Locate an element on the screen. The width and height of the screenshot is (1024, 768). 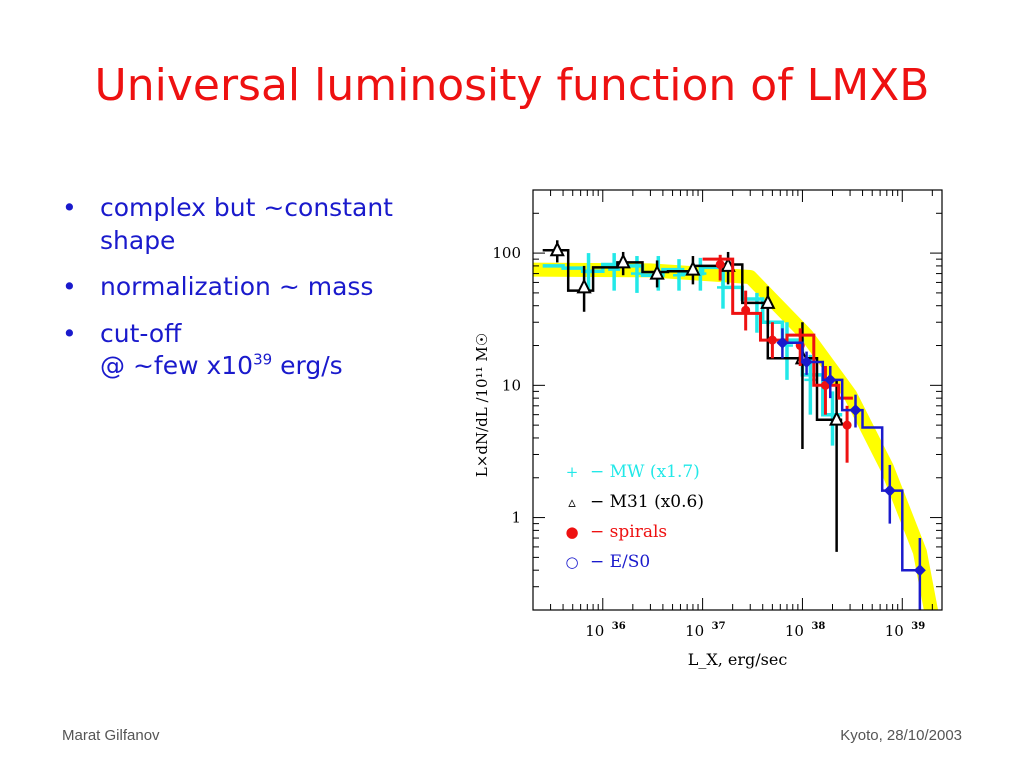
bullet-text-tail: erg/s is located at coordinates (307, 365).